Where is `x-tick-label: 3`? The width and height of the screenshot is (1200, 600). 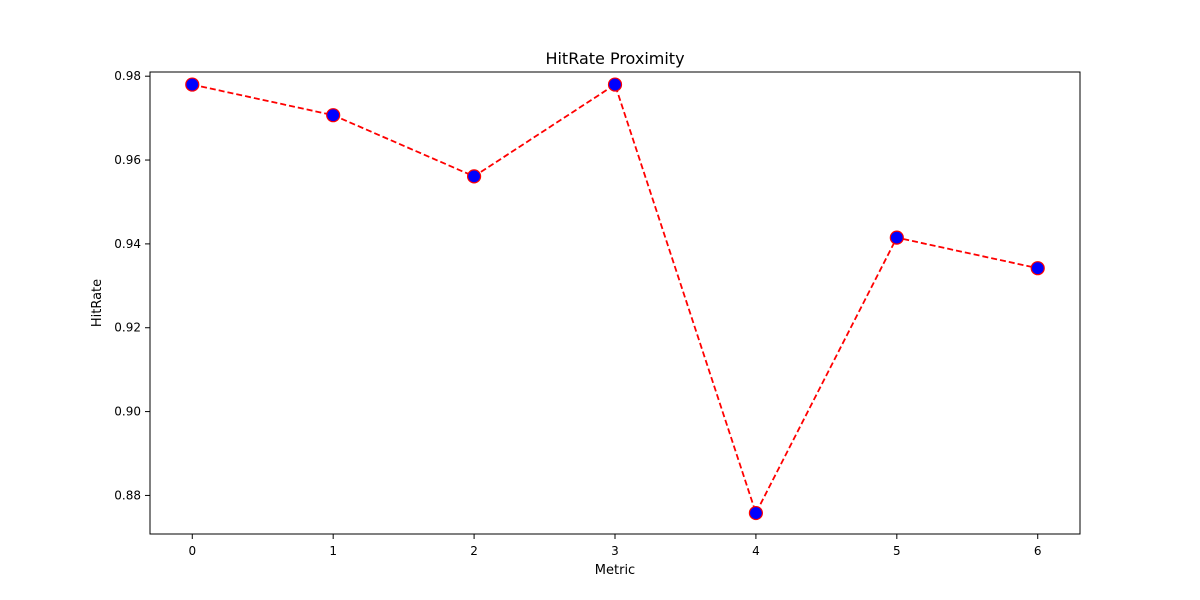
x-tick-label: 3 is located at coordinates (615, 551).